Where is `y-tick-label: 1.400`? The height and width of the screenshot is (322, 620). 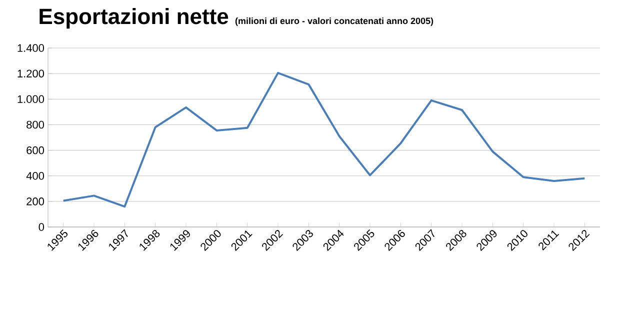 y-tick-label: 1.400 is located at coordinates (31, 48).